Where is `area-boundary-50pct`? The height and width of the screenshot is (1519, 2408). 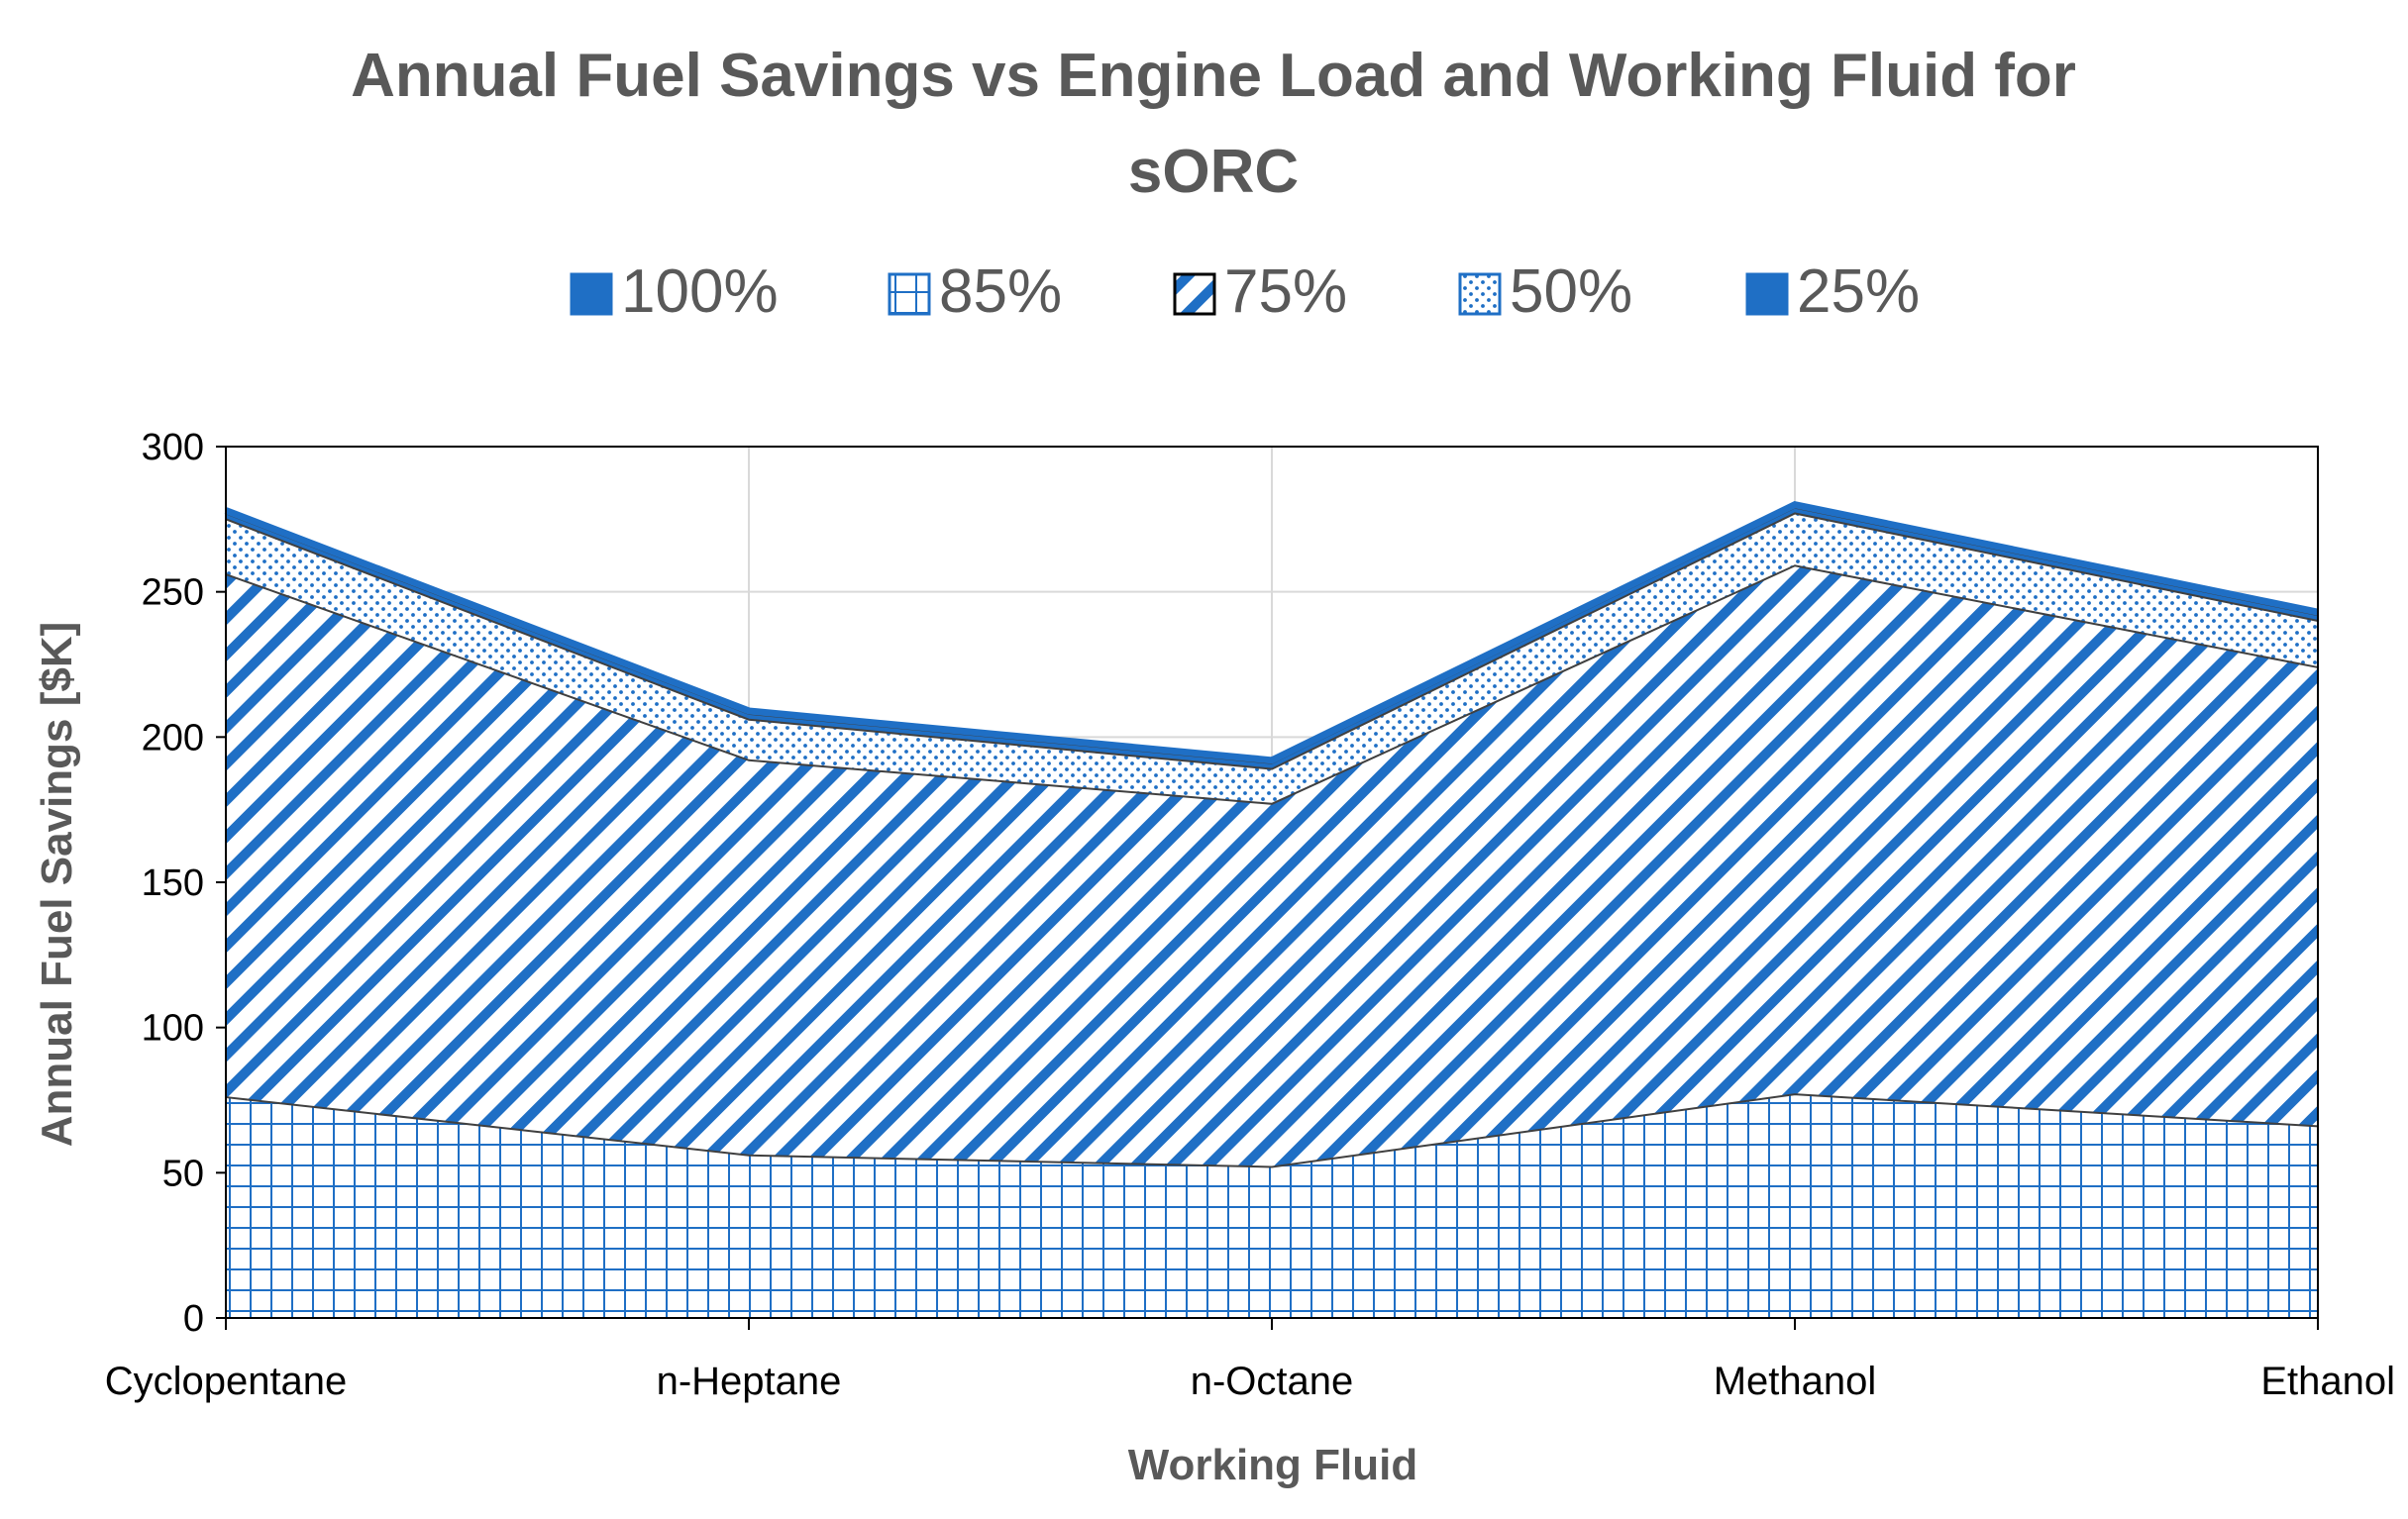 area-boundary-50pct is located at coordinates (1272, 641).